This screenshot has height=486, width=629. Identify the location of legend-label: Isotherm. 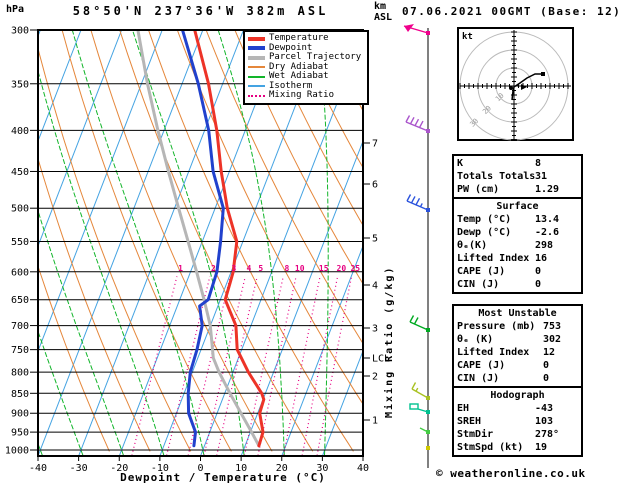
(291, 85).